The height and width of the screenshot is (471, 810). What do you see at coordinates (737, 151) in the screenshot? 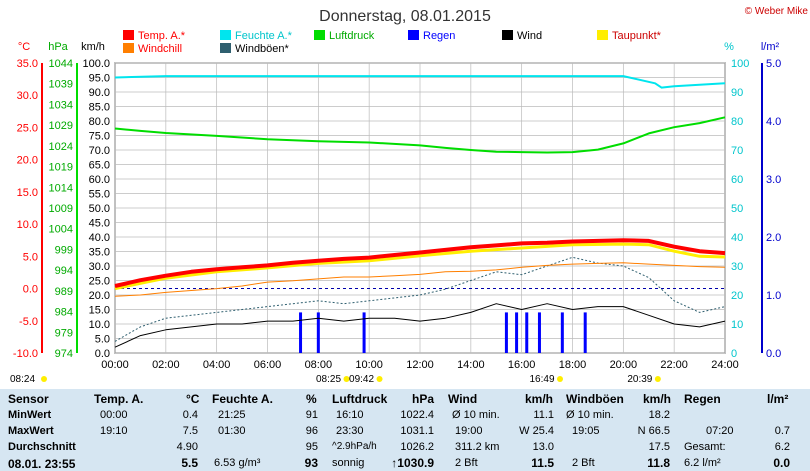
I see `humidity-tick-label: 70` at bounding box center [737, 151].